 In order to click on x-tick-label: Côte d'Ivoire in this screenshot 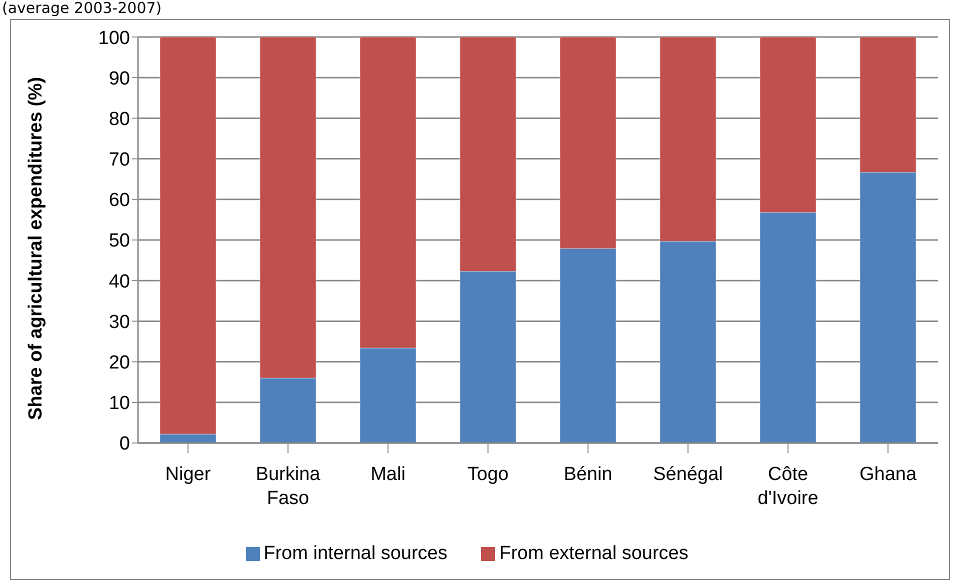, I will do `click(788, 486)`.